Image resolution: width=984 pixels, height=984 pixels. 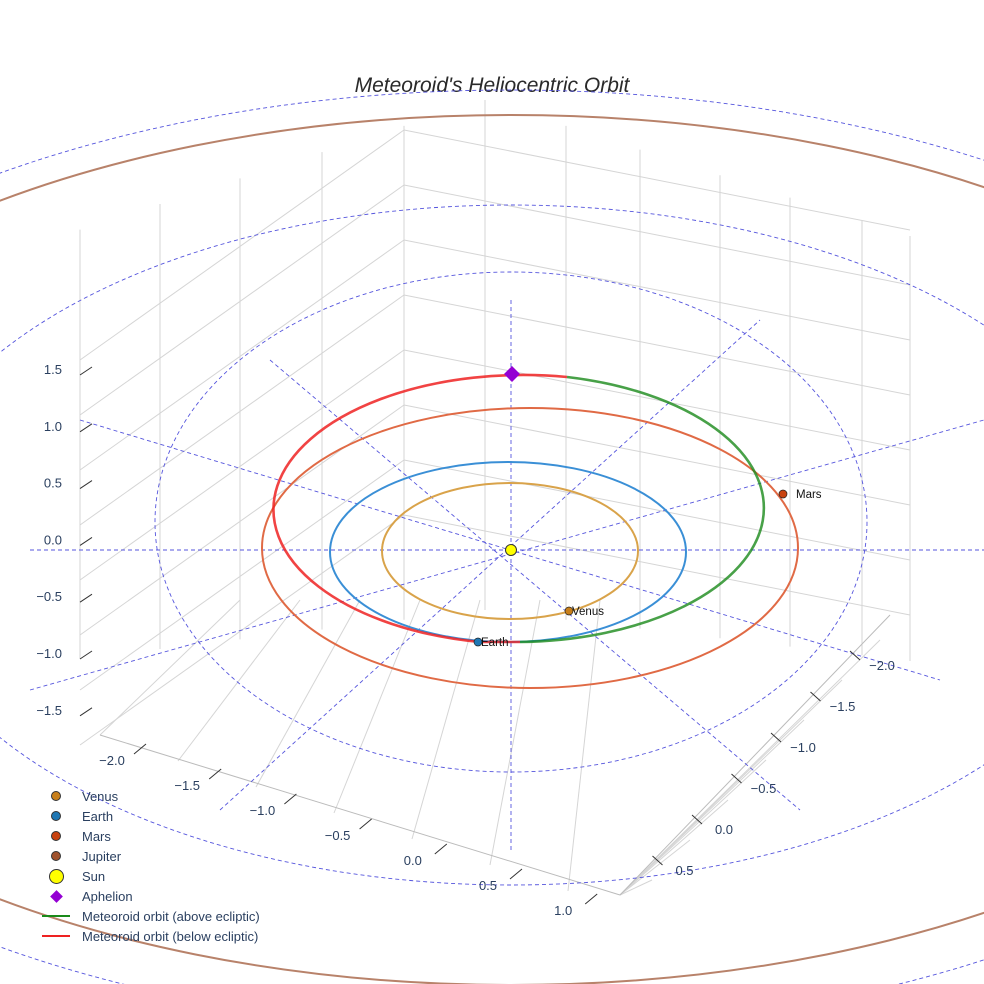 I want to click on y-tick-label: 0.0, so click(x=724, y=829).